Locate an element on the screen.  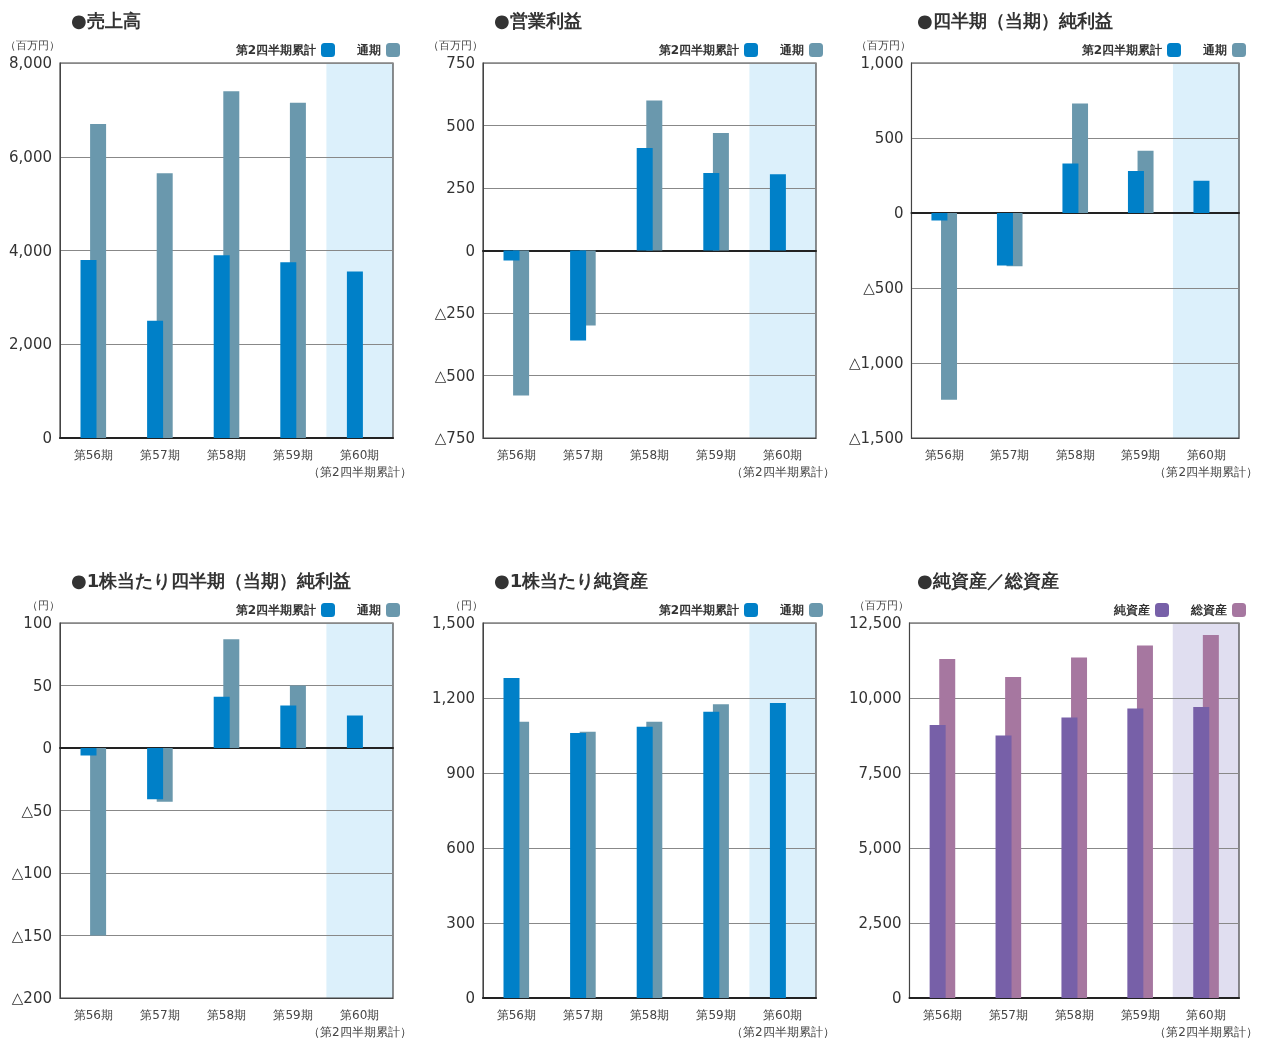
legend-label: 純資産 is located at coordinates (1131, 610).